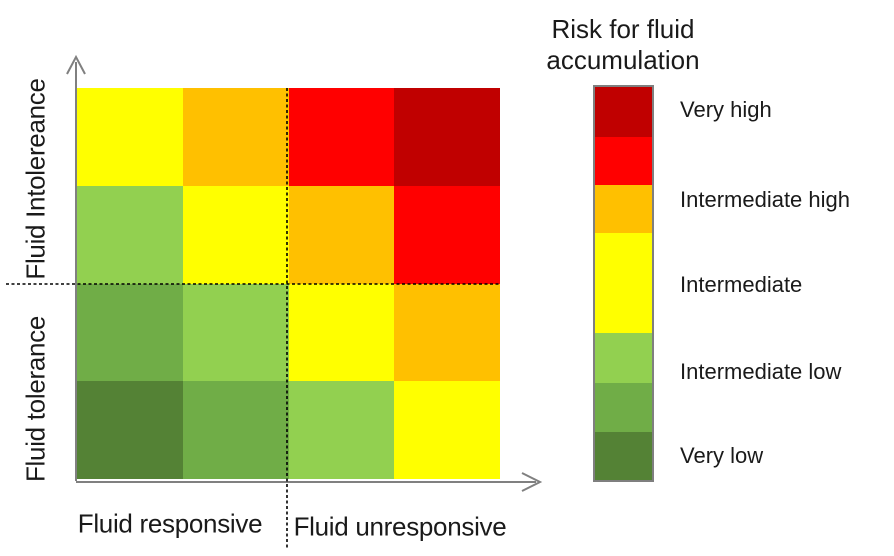 Image resolution: width=894 pixels, height=556 pixels. I want to click on legend-title: Risk for fluid accumulation, so click(623, 45).